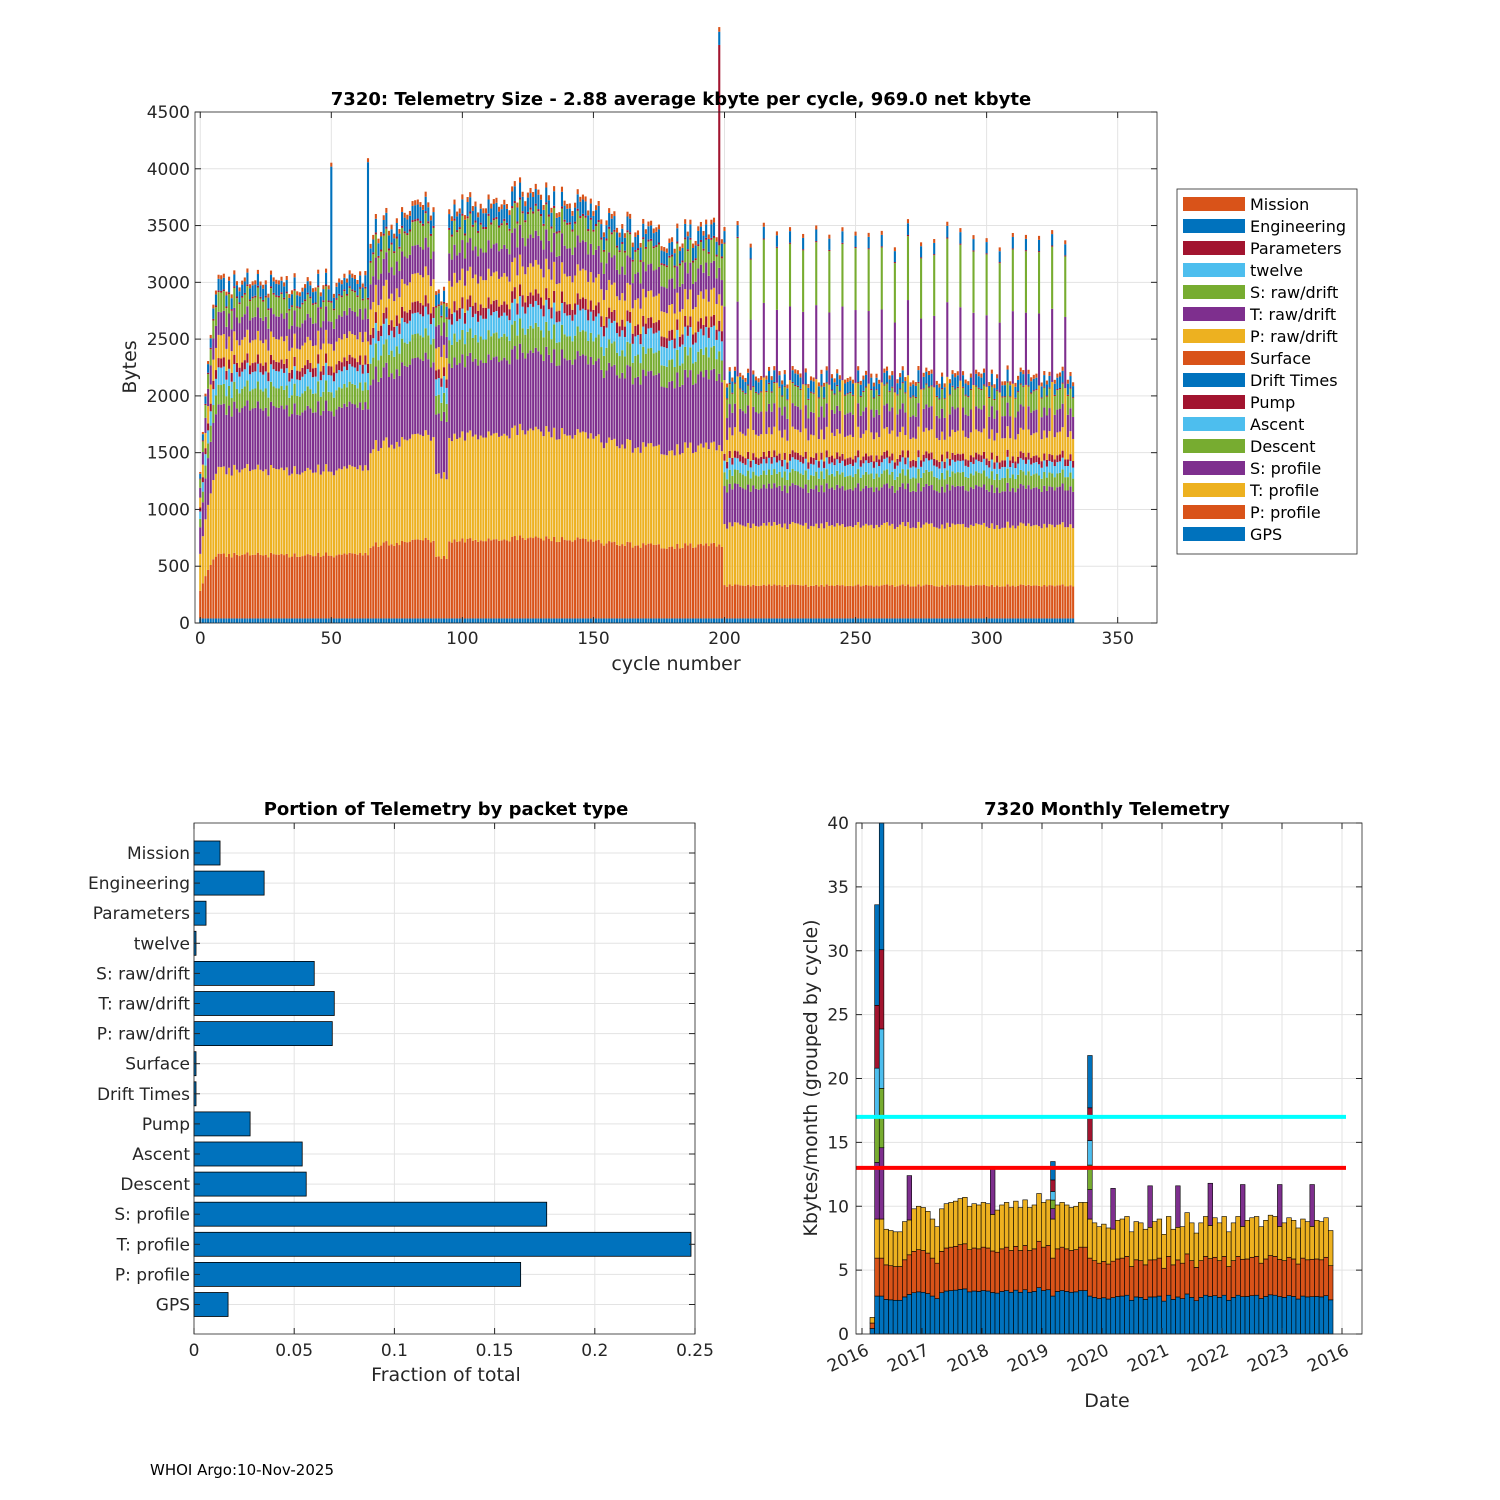 Image resolution: width=1500 pixels, height=1500 pixels. What do you see at coordinates (1214, 248) in the screenshot?
I see `legend-swatch` at bounding box center [1214, 248].